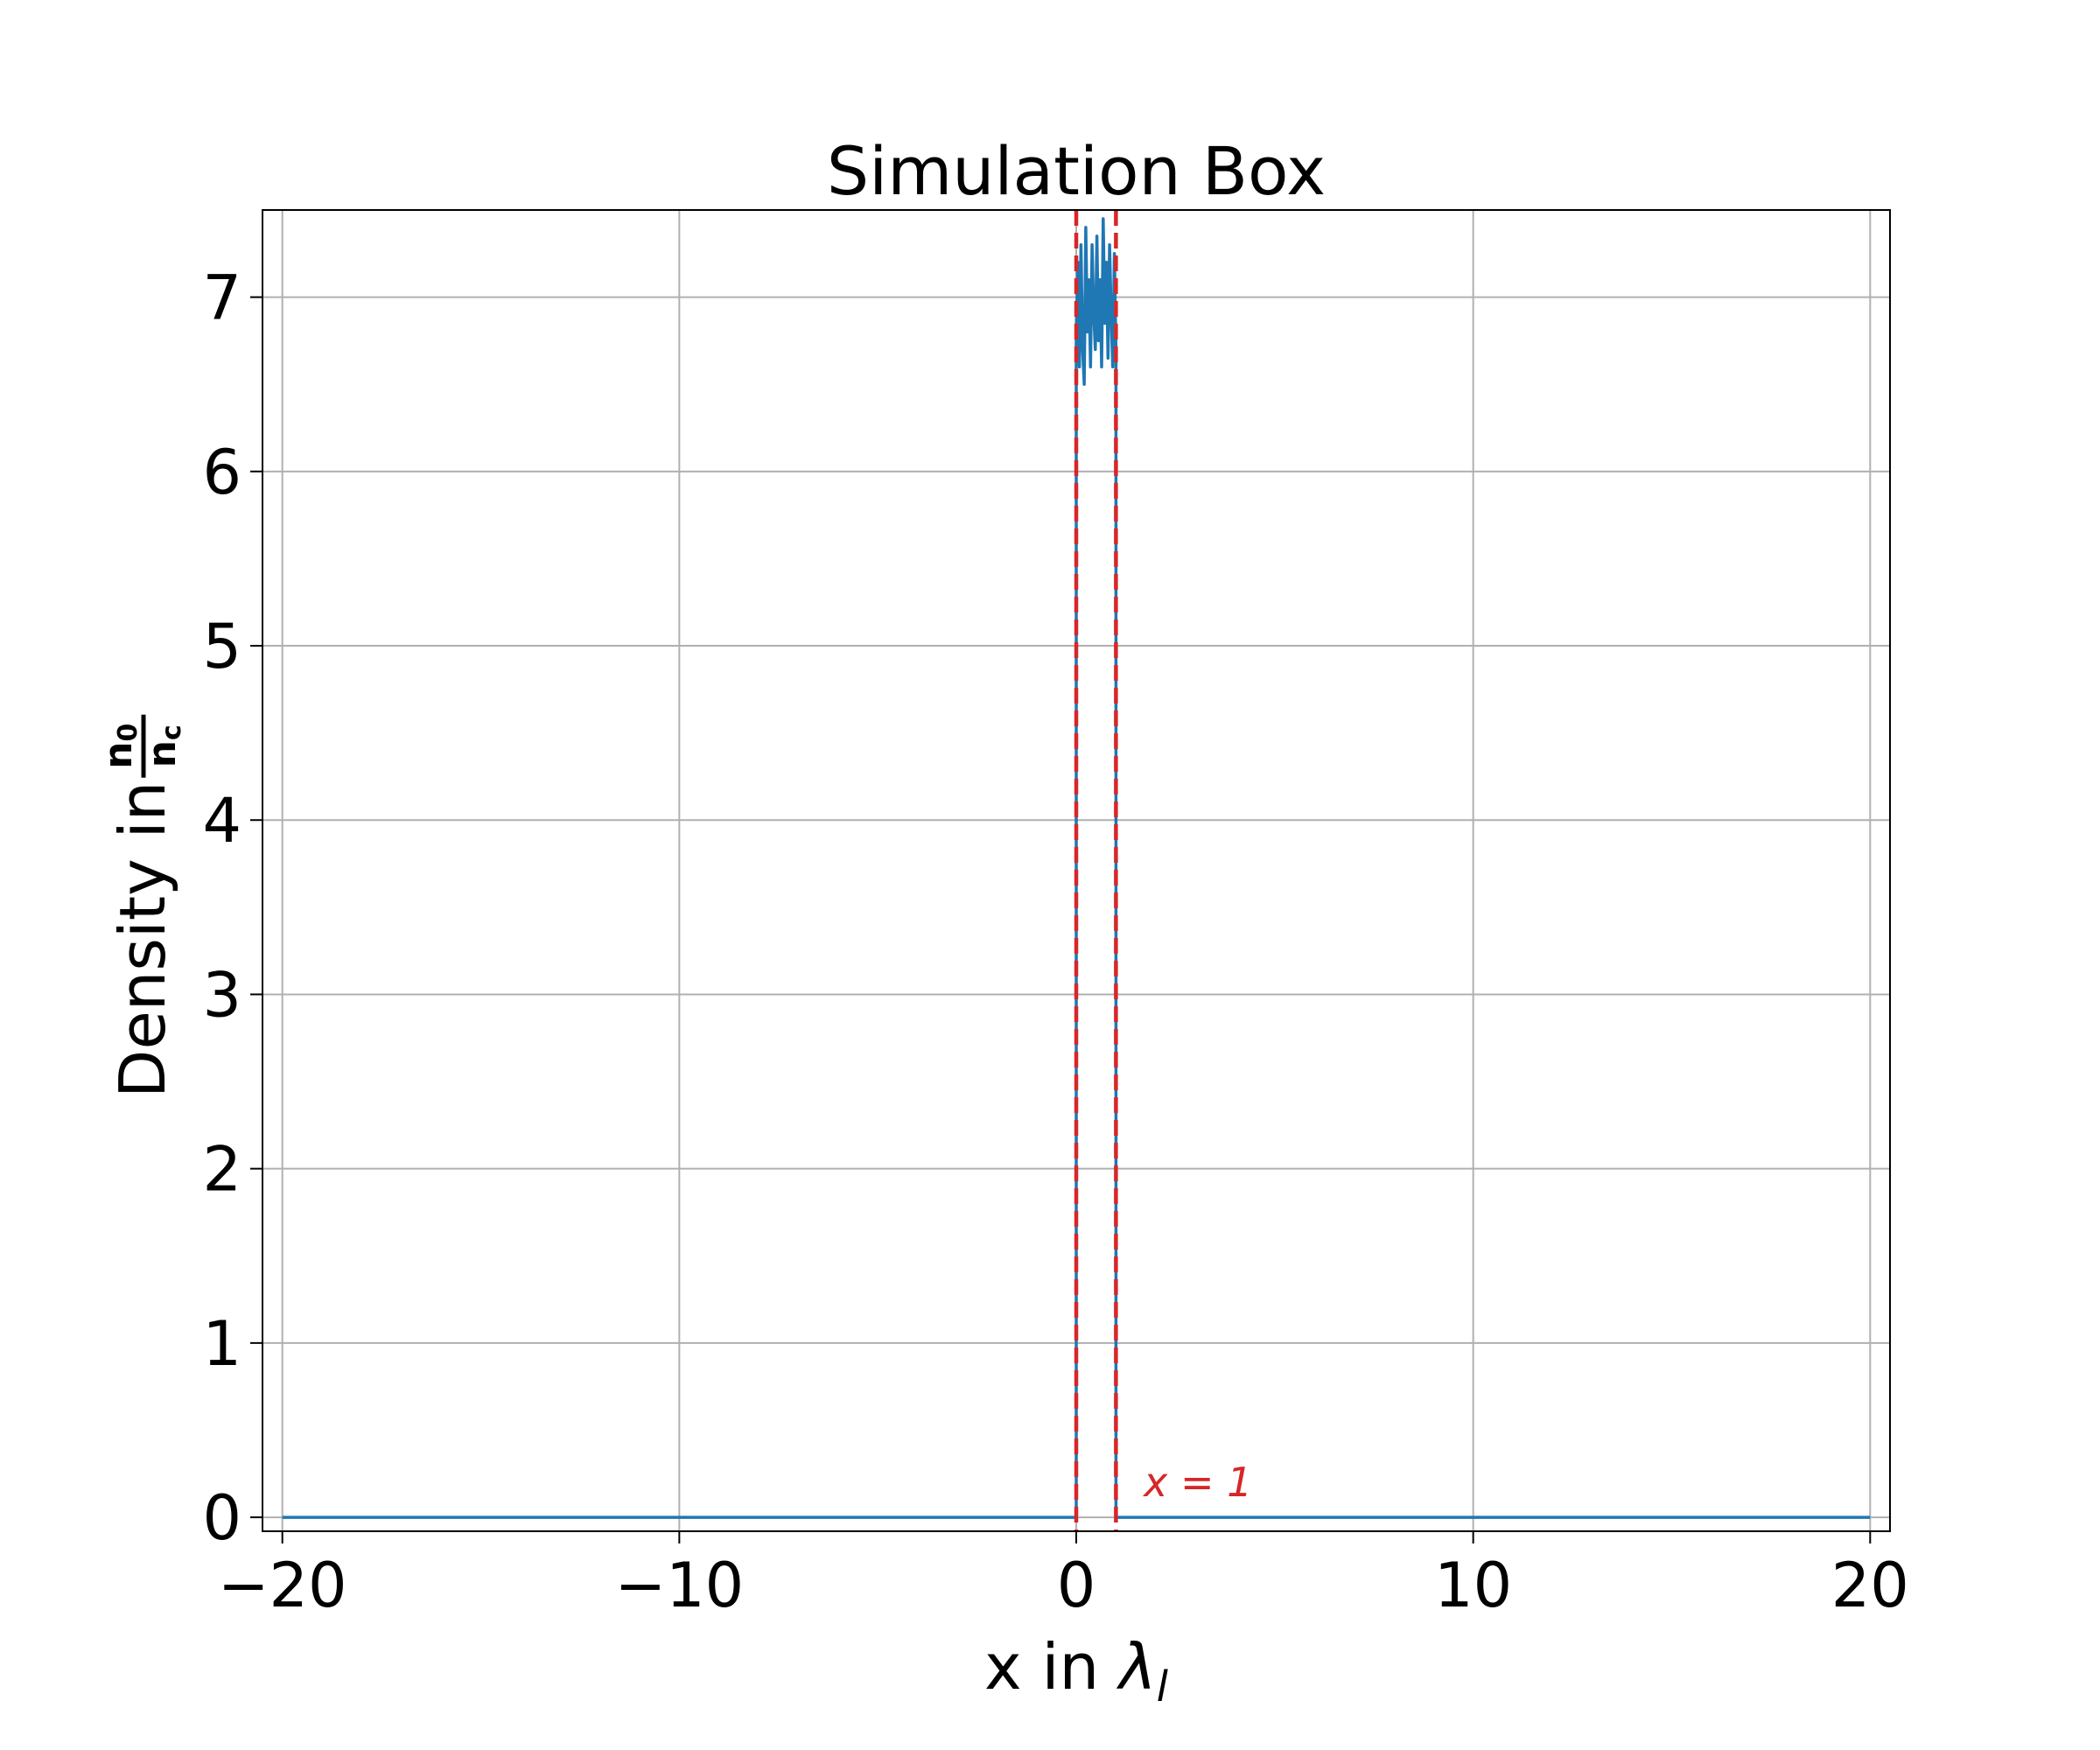 The image size is (2100, 1750). I want to click on x-axis-ticks: −20 −10 0 10 20, so click(1063, 1576).